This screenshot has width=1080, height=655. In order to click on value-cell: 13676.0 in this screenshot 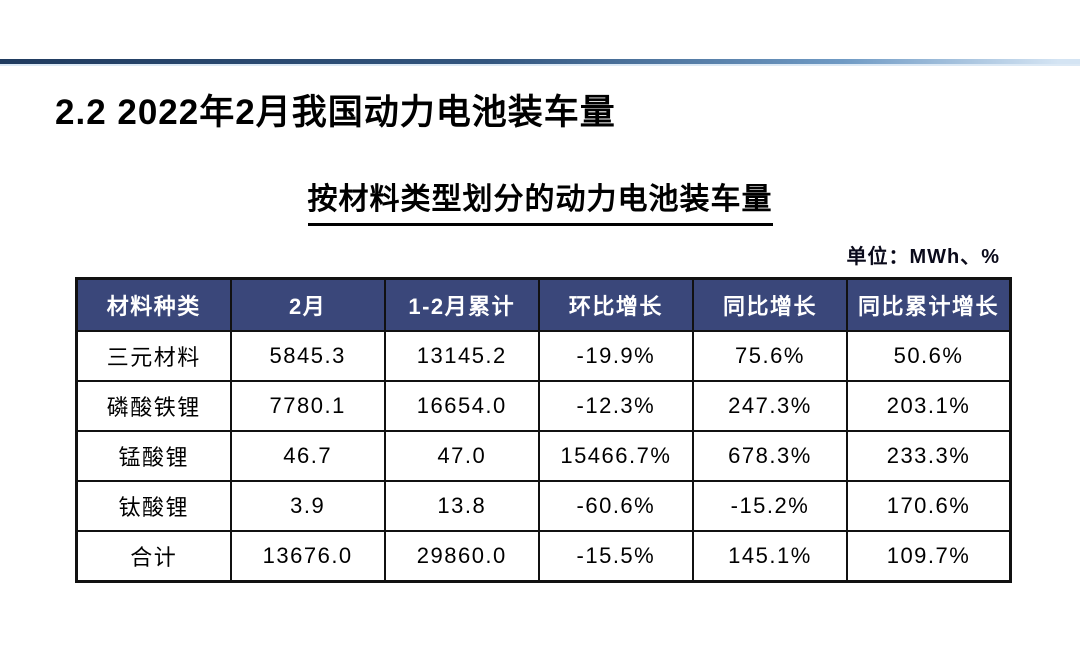, I will do `click(307, 556)`.